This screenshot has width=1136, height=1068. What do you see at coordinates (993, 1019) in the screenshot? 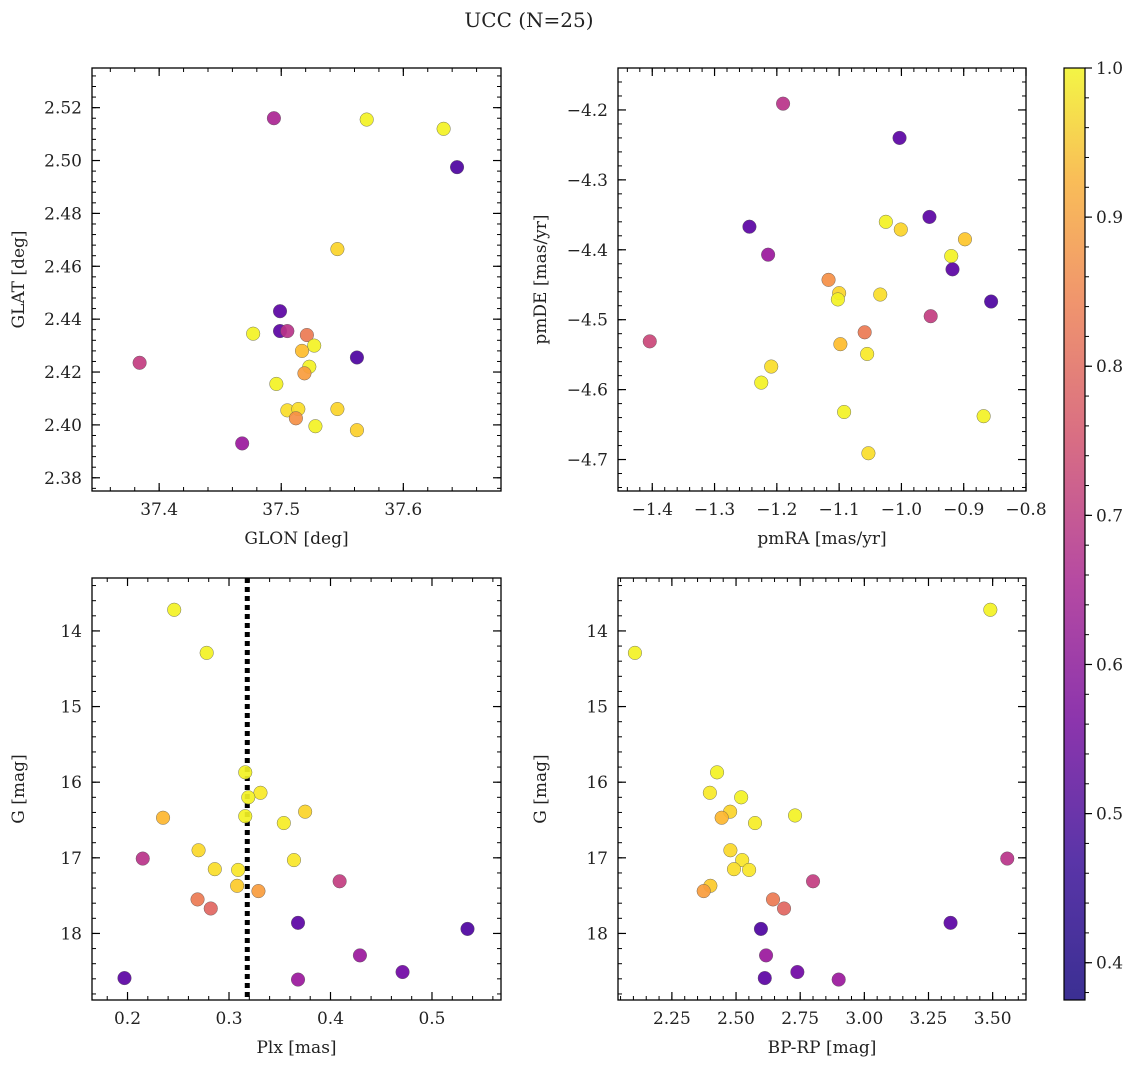
I see `x-tick-label: 3.50` at bounding box center [993, 1019].